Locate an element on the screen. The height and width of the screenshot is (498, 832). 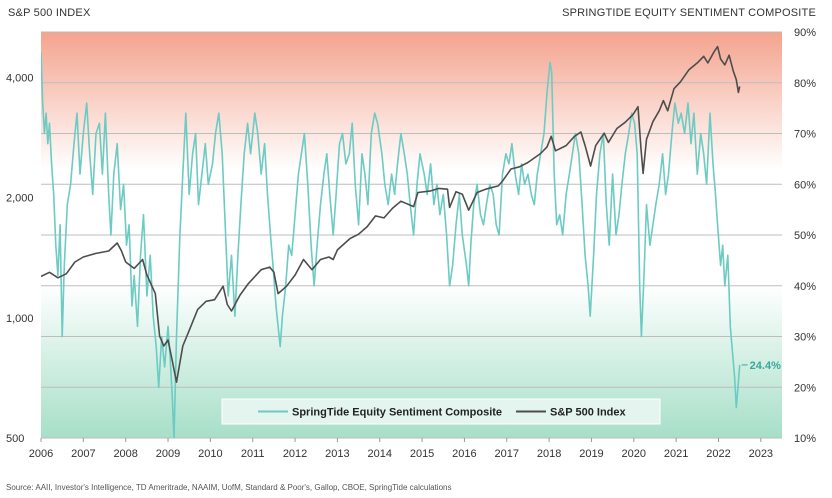
right-tick-label: 40% is located at coordinates (805, 287).